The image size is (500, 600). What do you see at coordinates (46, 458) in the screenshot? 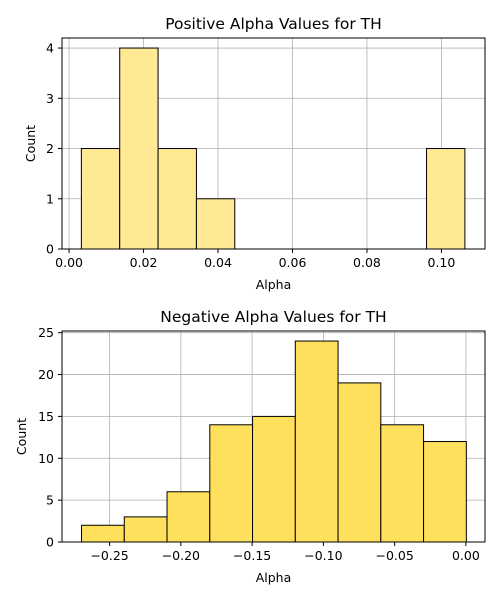
I see `y-tick-label: 10` at bounding box center [46, 458].